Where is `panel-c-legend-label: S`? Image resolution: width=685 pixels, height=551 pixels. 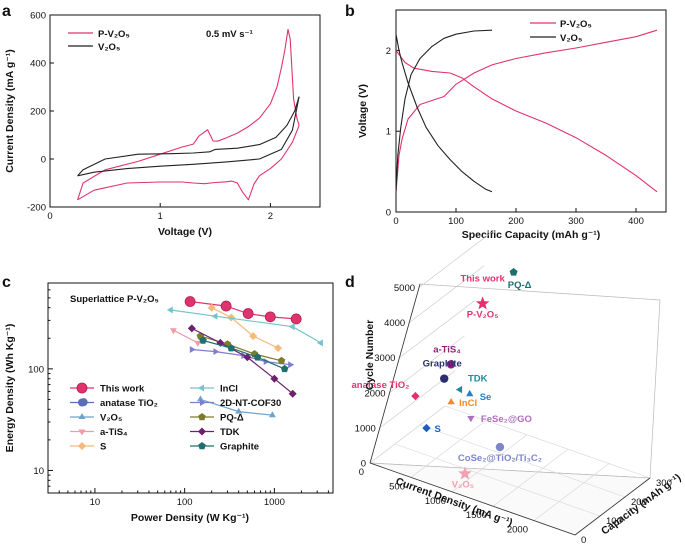 panel-c-legend-label: S is located at coordinates (103, 447).